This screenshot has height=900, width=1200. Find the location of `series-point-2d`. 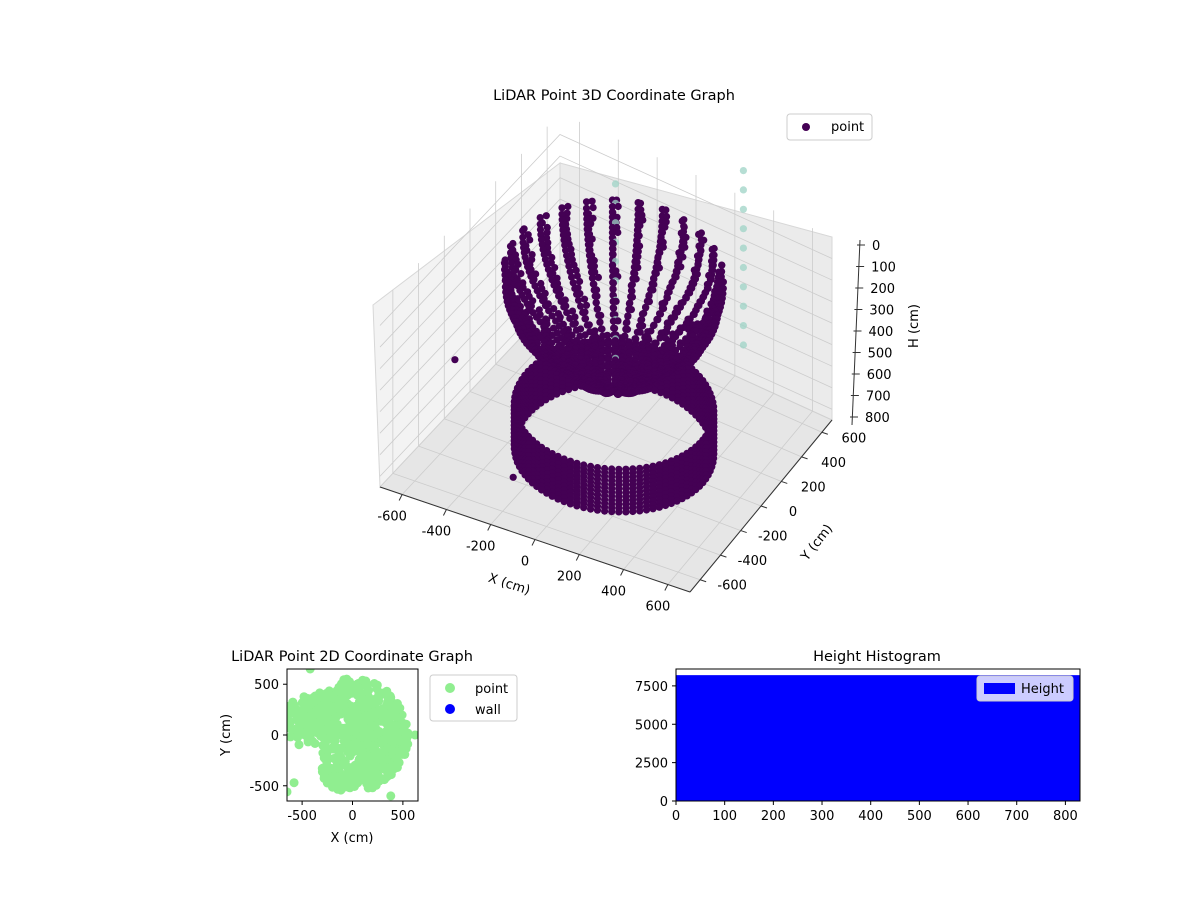

series-point-2d is located at coordinates (352, 735).